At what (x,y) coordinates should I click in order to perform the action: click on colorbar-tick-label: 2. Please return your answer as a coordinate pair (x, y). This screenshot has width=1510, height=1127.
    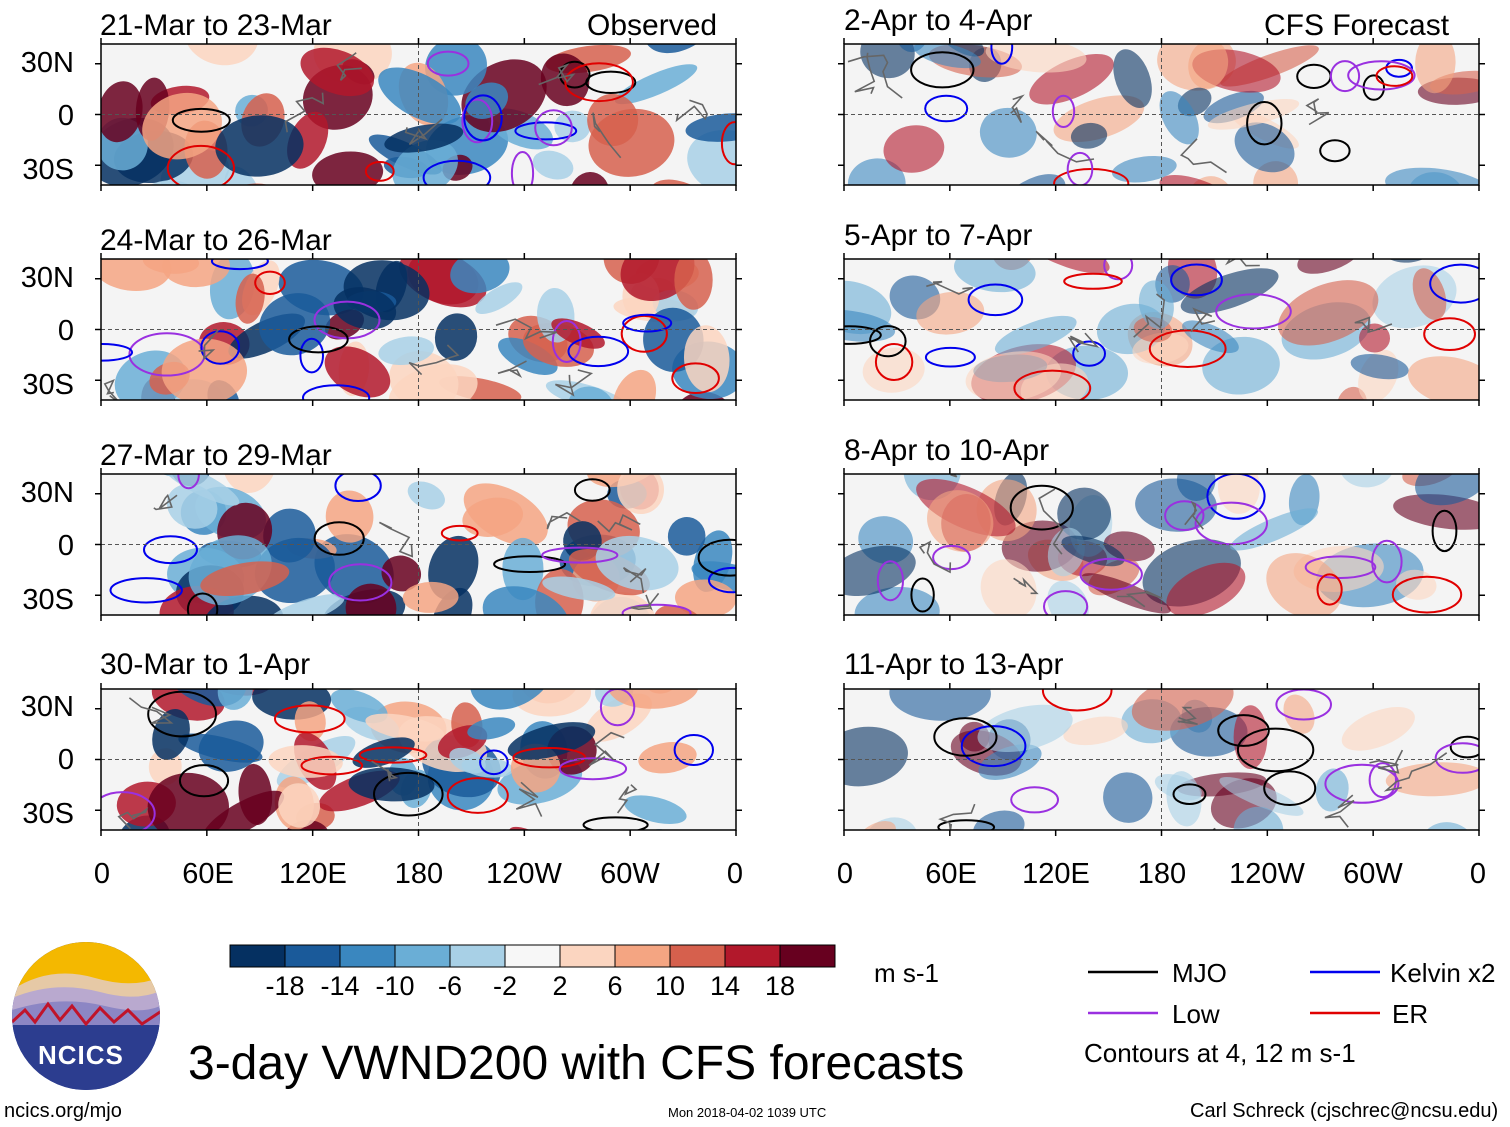
    Looking at the image, I should click on (560, 986).